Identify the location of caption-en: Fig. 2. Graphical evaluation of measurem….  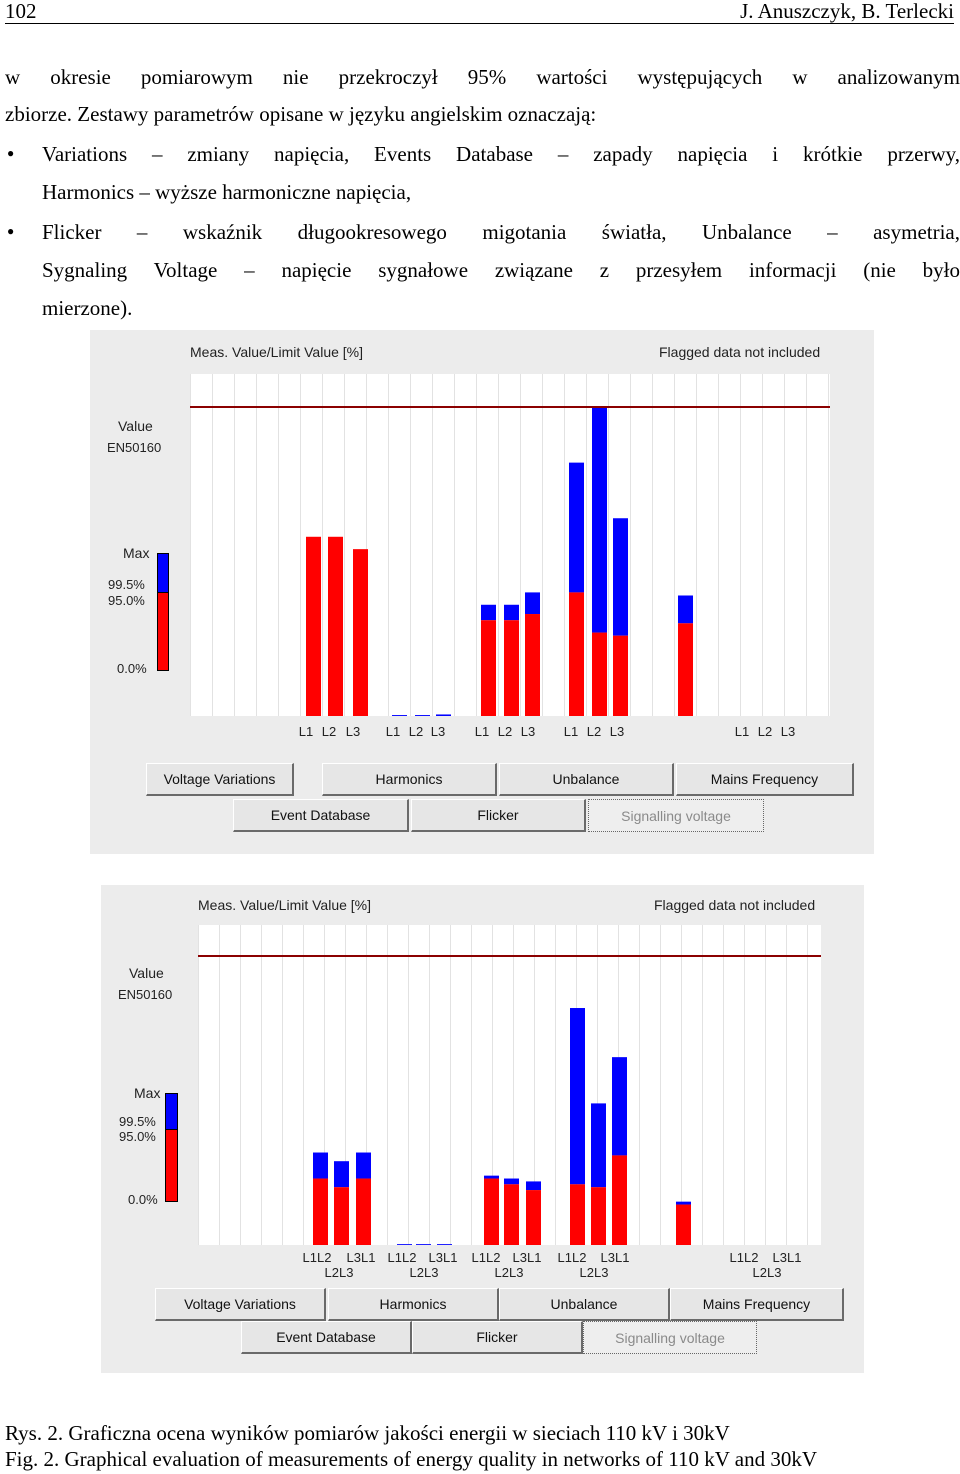
(411, 1459).